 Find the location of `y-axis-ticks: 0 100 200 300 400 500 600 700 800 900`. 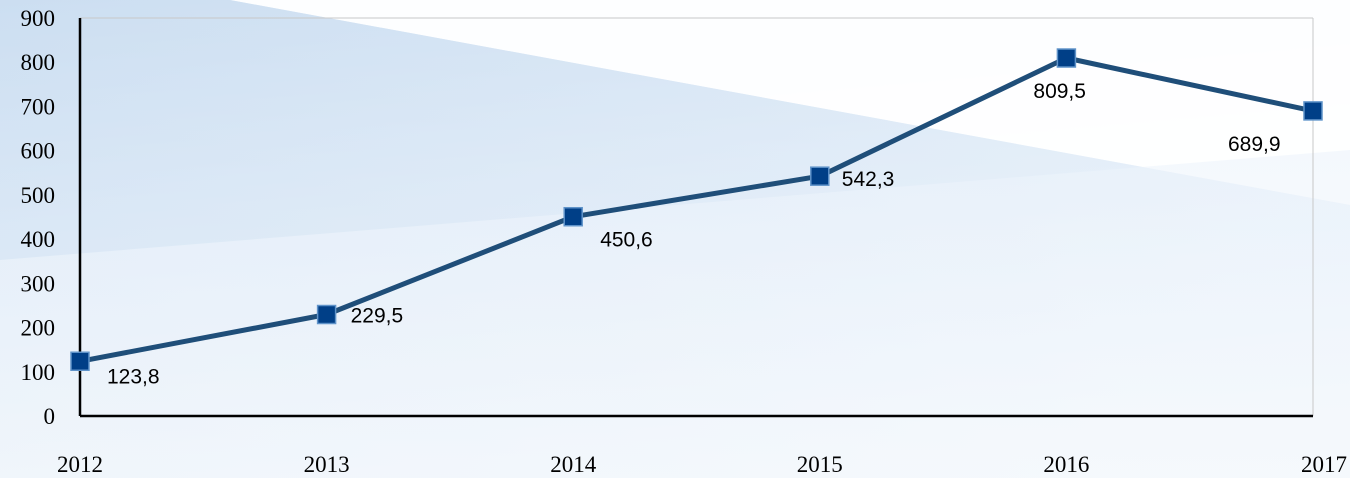

y-axis-ticks: 0 100 200 300 400 500 600 700 800 900 is located at coordinates (38, 217).